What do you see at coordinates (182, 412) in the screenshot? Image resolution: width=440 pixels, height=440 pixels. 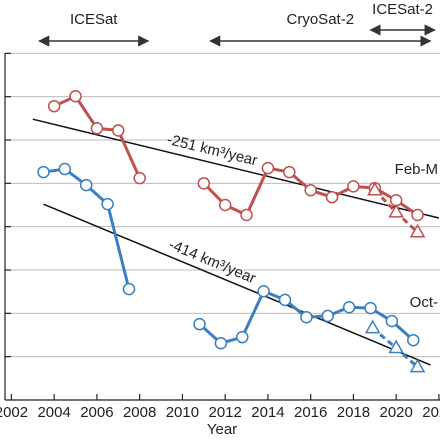 I see `x-tick-label: 2010` at bounding box center [182, 412].